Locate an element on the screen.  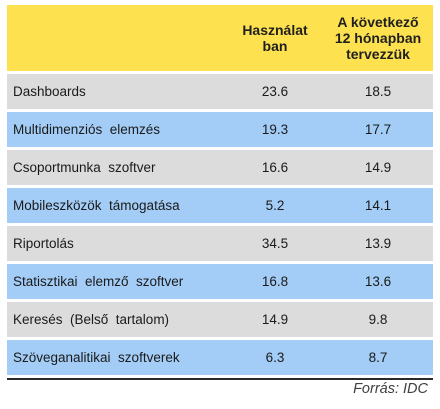
value-in-use: 5.2 is located at coordinates (275, 205).